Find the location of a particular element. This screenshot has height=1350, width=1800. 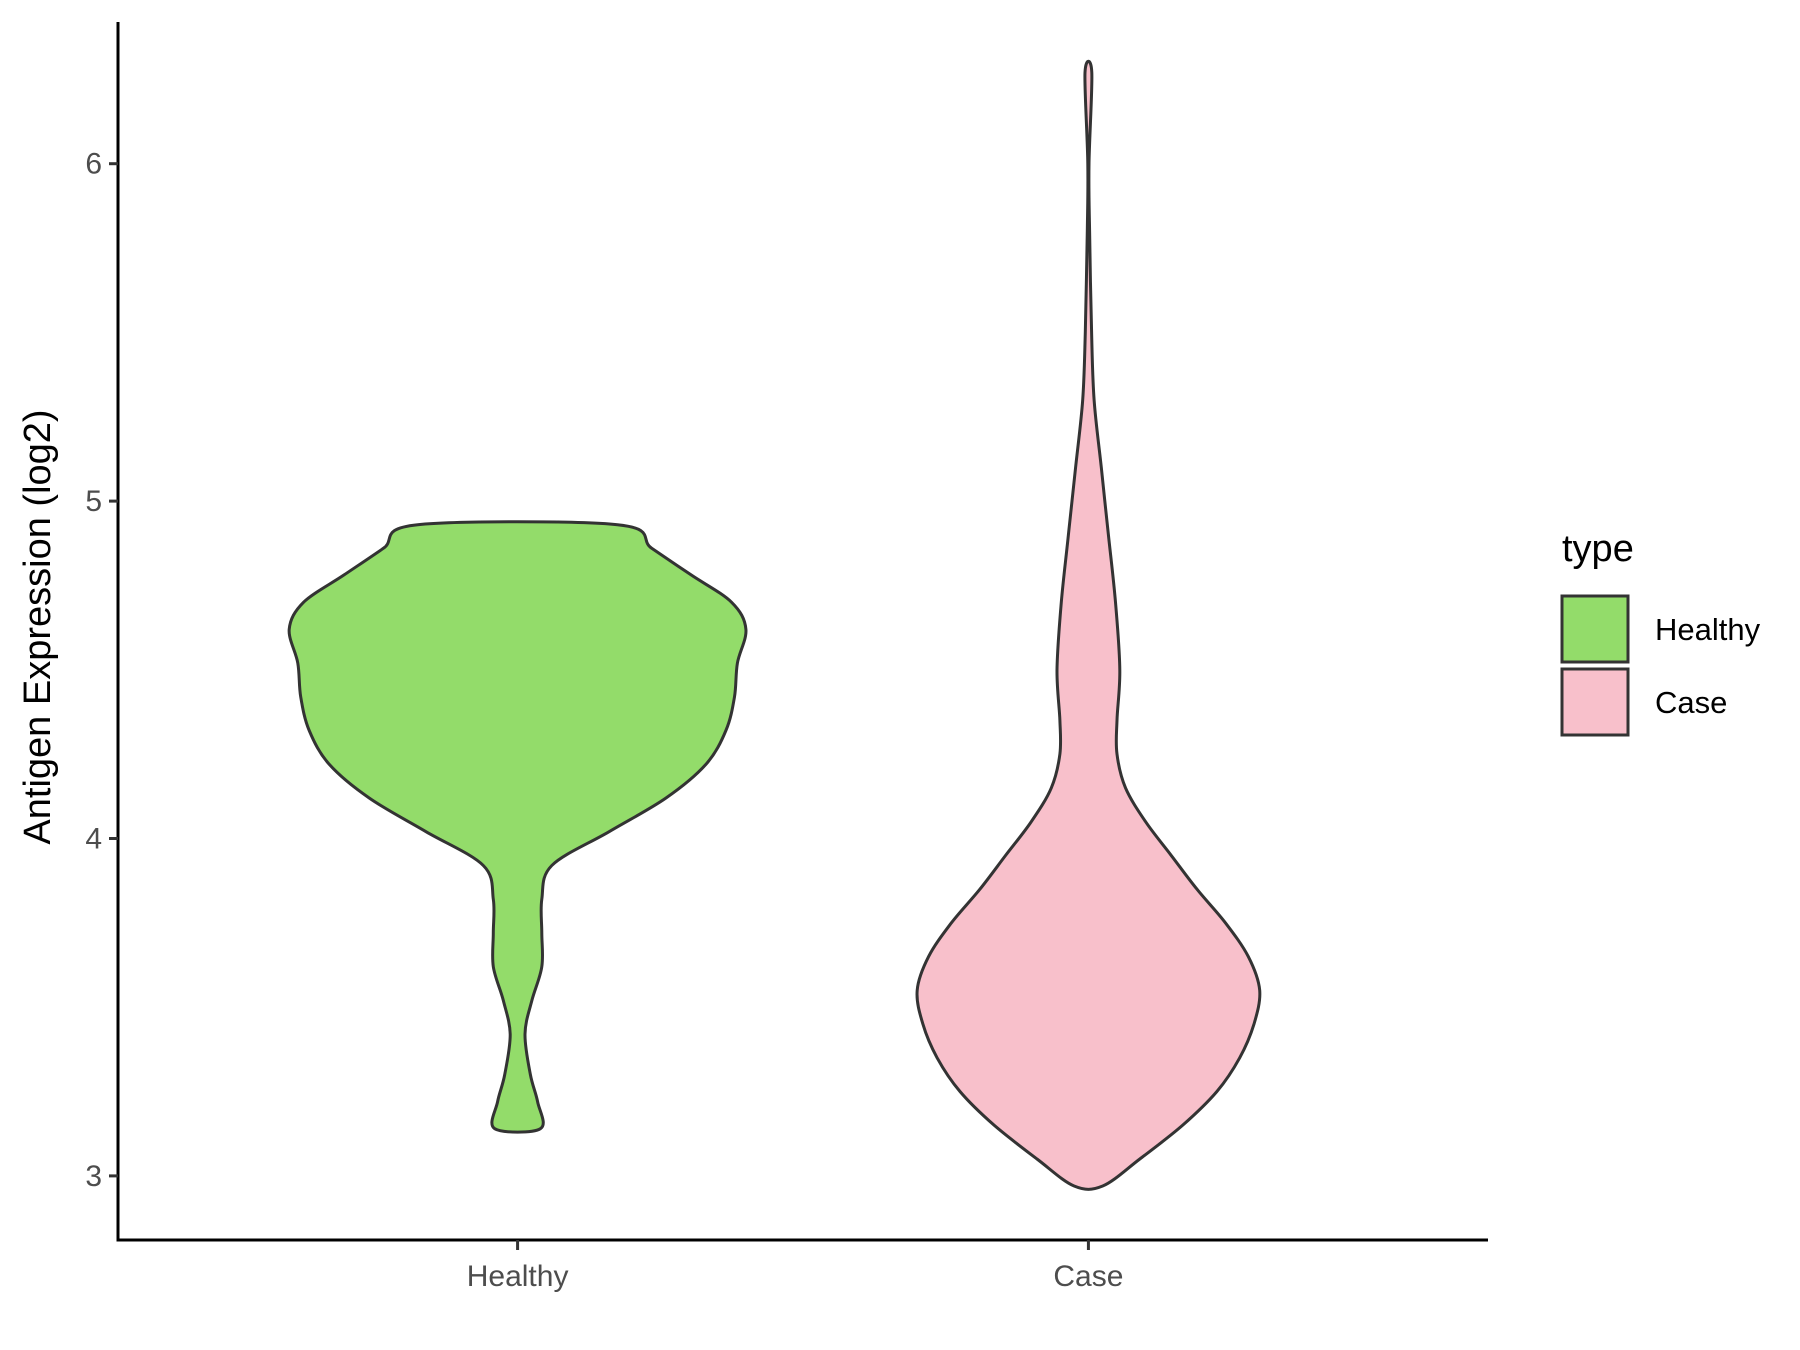

x-axis-ticks: Healthy Case is located at coordinates (795, 1266).